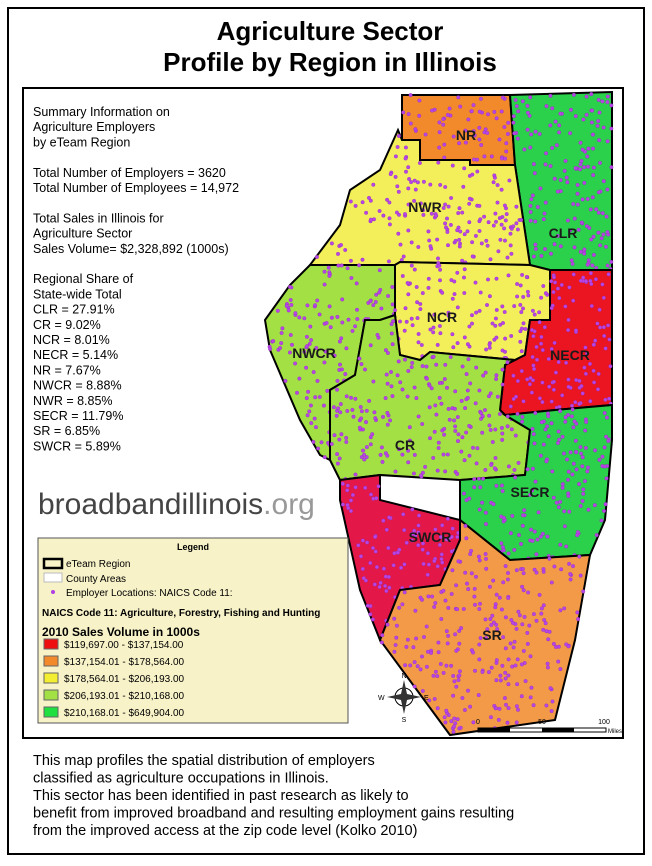 This screenshot has width=652, height=866. I want to click on legend-label: $210,168.01 - $649,904.00, so click(124, 713).